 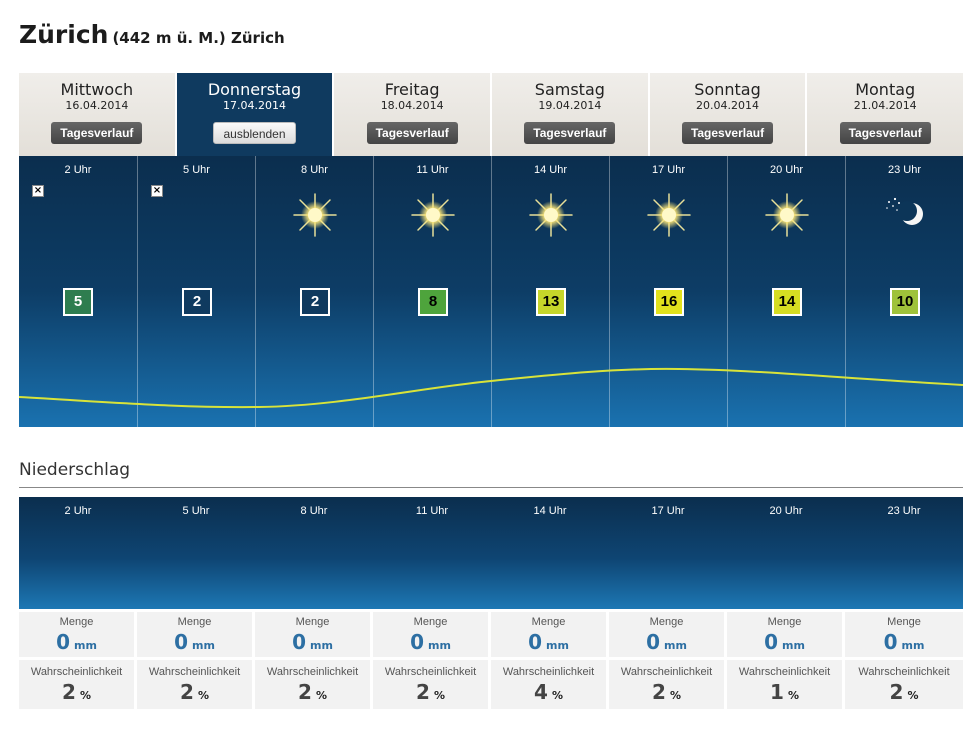 I want to click on hour-label: 14 Uhr, so click(x=550, y=170).